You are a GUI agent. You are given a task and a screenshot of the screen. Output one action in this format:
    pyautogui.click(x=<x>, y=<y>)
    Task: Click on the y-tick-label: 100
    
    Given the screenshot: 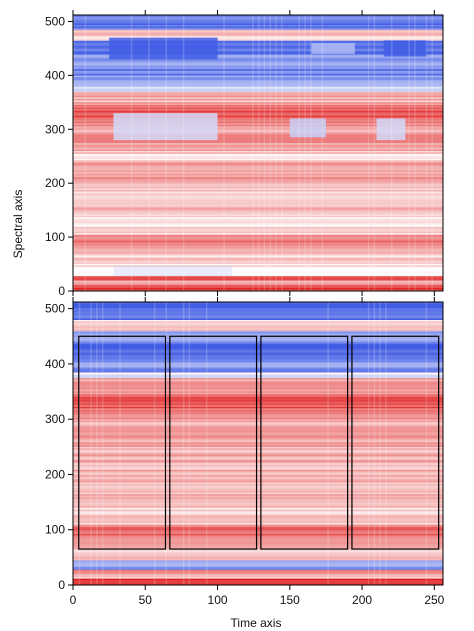 What is the action you would take?
    pyautogui.click(x=55, y=237)
    